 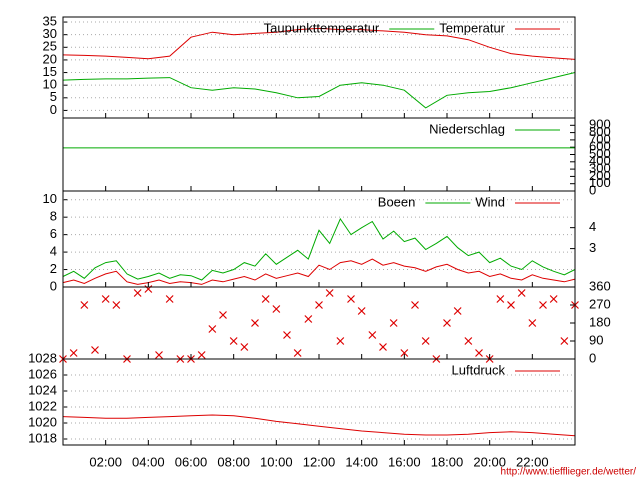 I want to click on y2-tick-label: 700, so click(x=600, y=138).